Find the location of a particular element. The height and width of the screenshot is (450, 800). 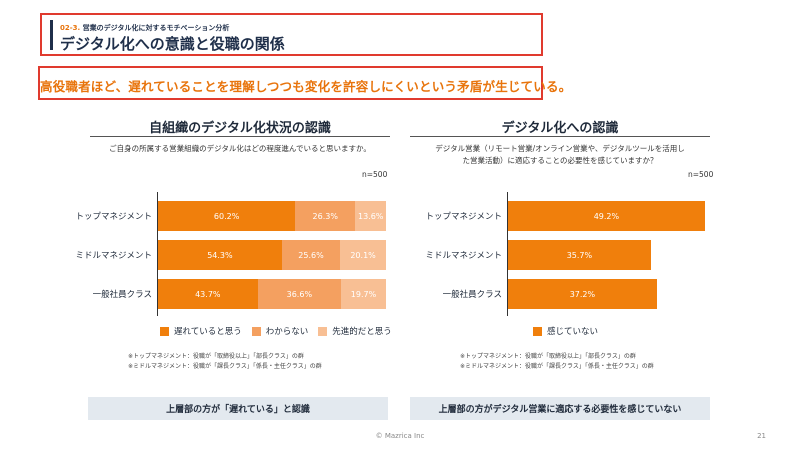

left-legend-label: 先進的だと思う is located at coordinates (362, 332).